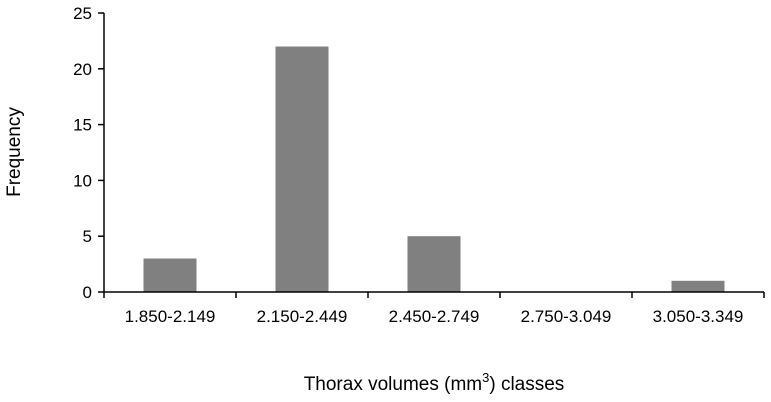 The height and width of the screenshot is (402, 771). Describe the element at coordinates (434, 316) in the screenshot. I see `x-tick-label: 2.450-2.749` at that location.